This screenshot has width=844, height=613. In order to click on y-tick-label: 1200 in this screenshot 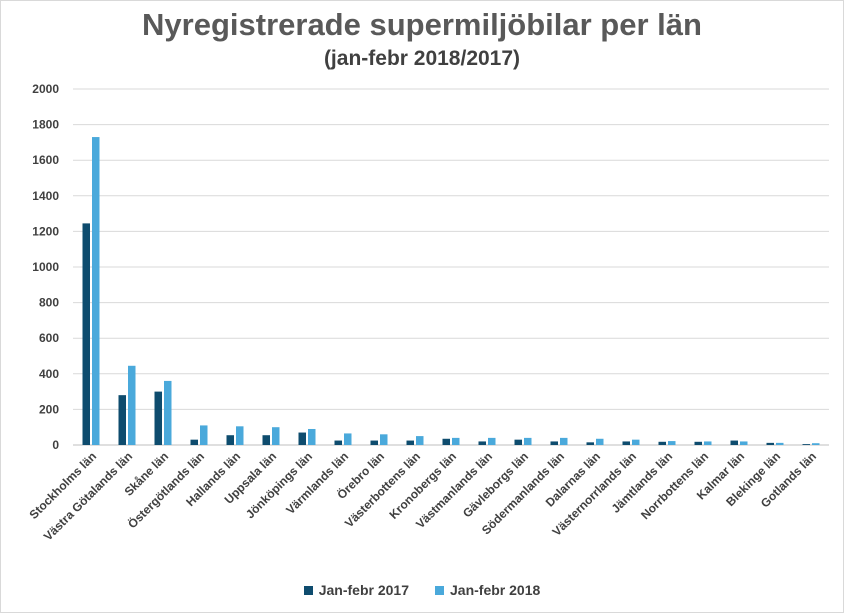, I will do `click(45, 231)`.